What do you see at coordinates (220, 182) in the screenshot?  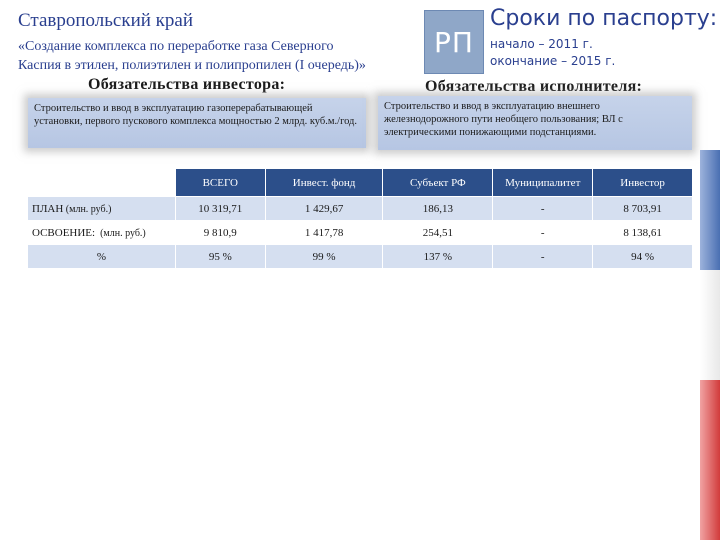 I see `table-header-cell: ВСЕГО` at bounding box center [220, 182].